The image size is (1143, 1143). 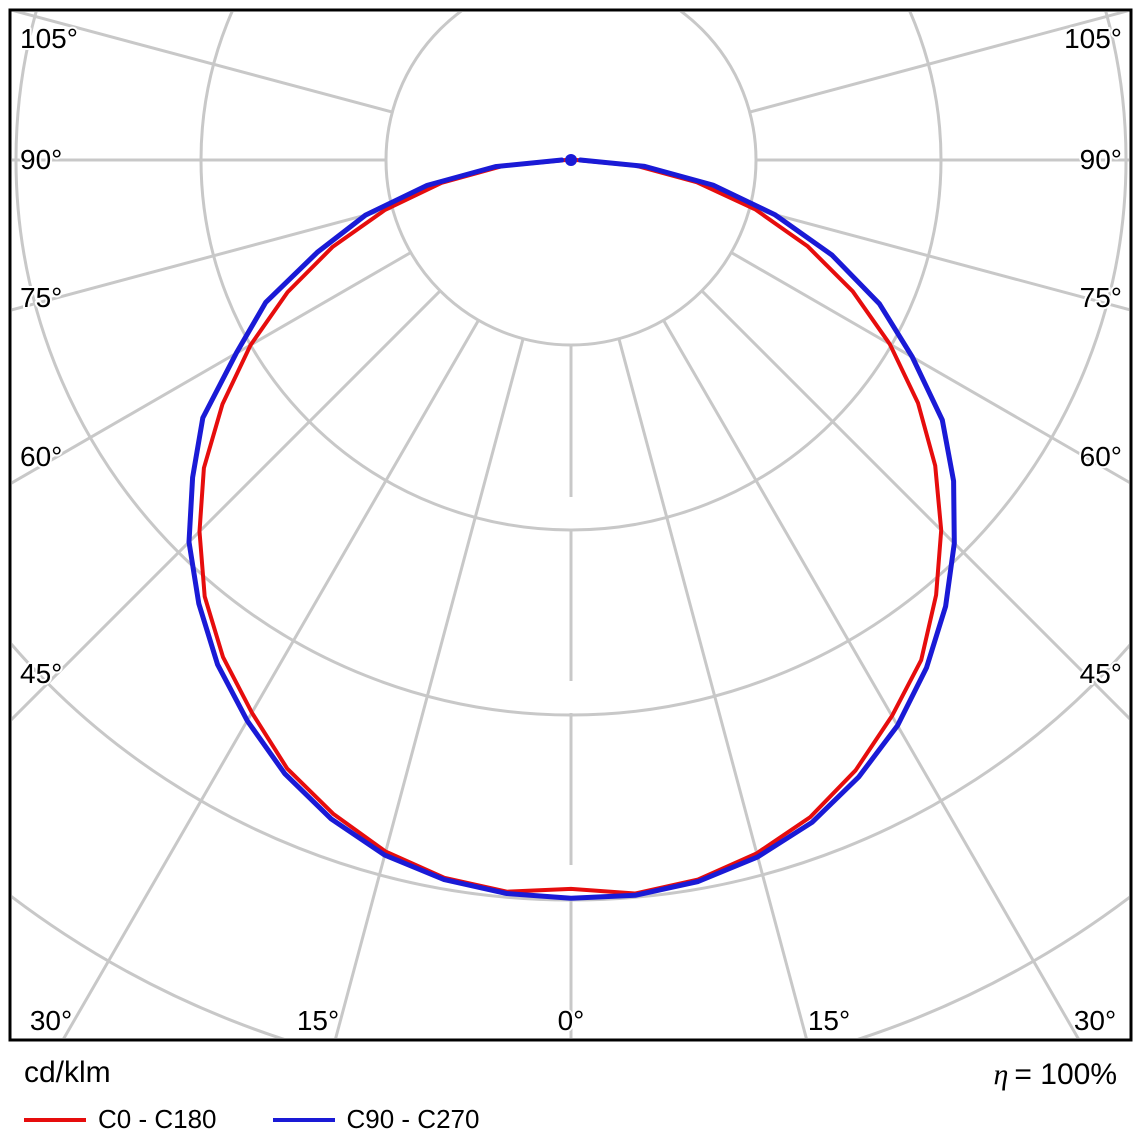 What do you see at coordinates (571, 1020) in the screenshot?
I see `angle-label-bottom-0: 0°` at bounding box center [571, 1020].